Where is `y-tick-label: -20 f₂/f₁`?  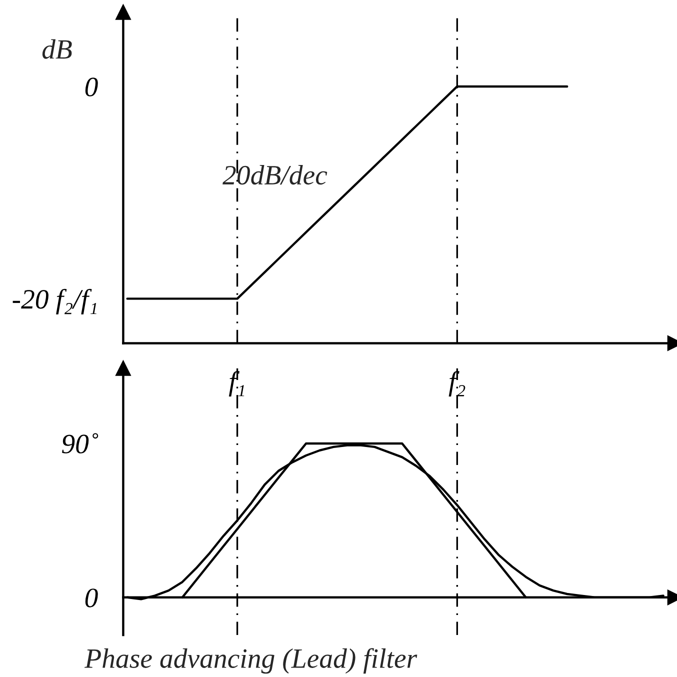 y-tick-label: -20 f₂/f₁ is located at coordinates (54, 301).